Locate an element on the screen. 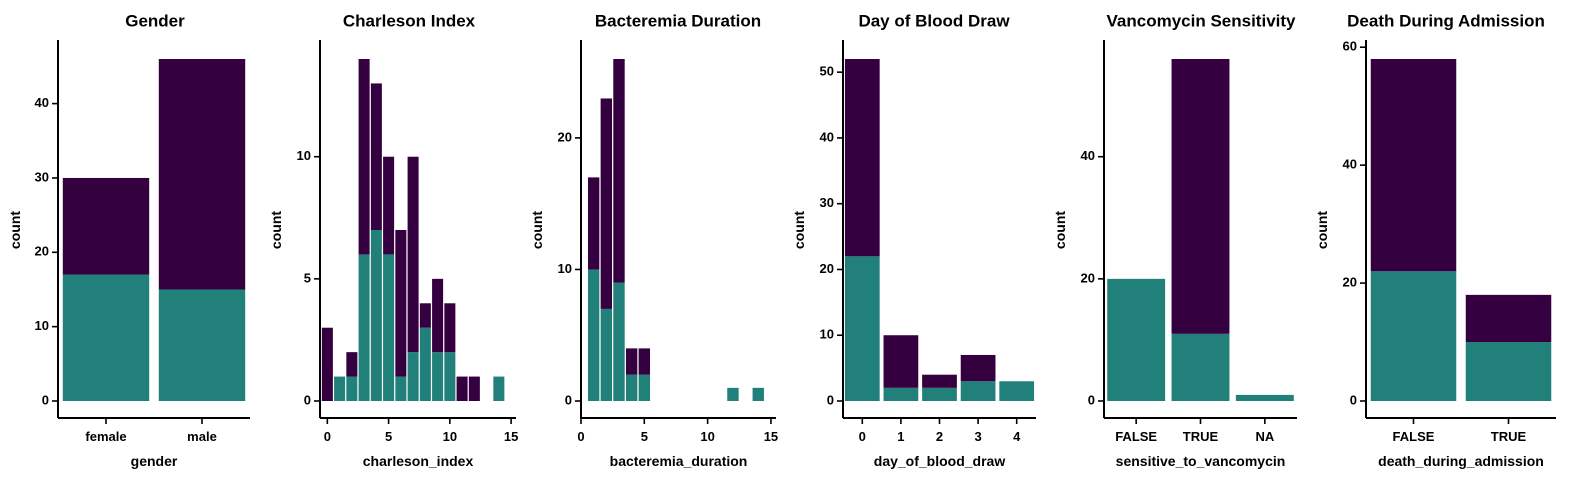 This screenshot has width=1587, height=480. x-tick-label: NA is located at coordinates (1264, 436).